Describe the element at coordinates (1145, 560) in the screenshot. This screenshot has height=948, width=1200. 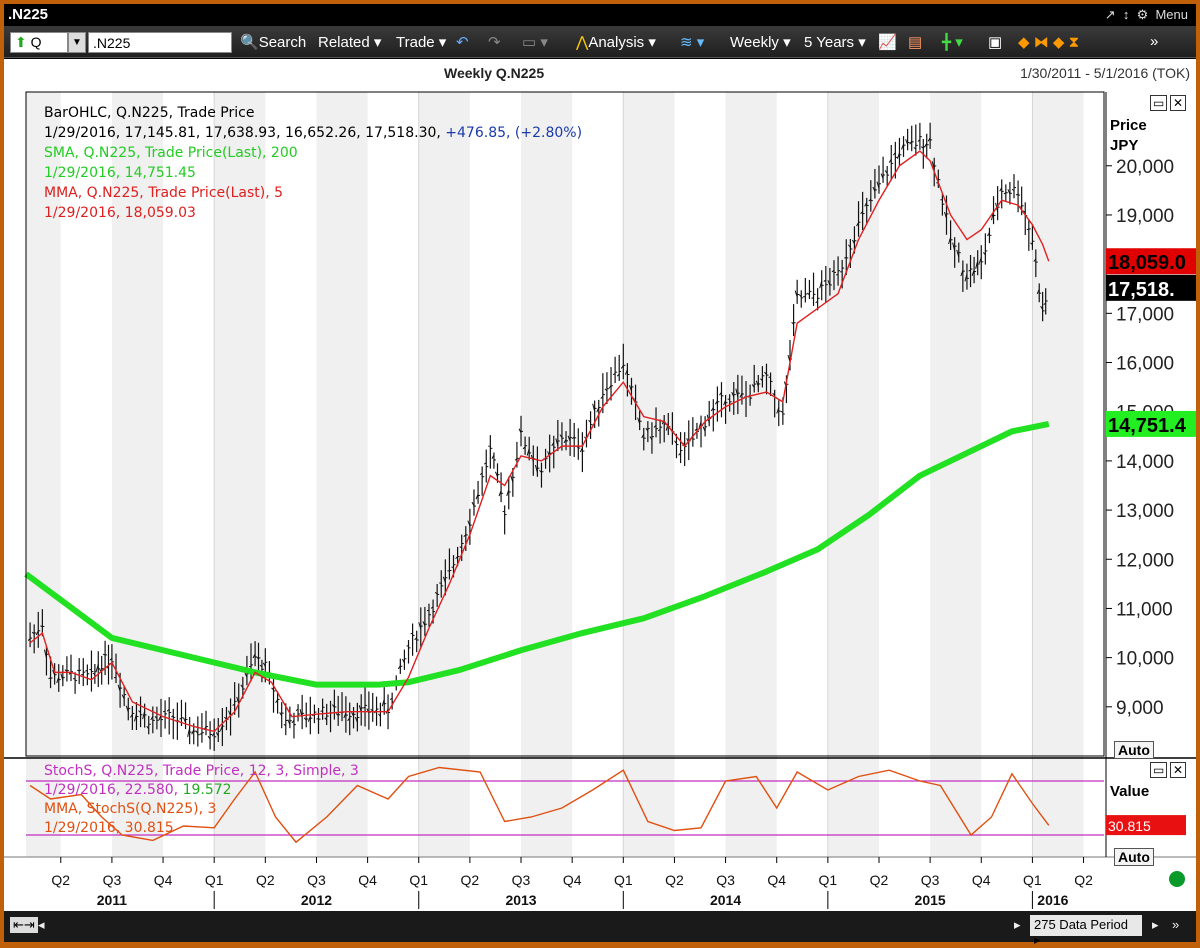
I see `y-tick-label: 12,000` at that location.